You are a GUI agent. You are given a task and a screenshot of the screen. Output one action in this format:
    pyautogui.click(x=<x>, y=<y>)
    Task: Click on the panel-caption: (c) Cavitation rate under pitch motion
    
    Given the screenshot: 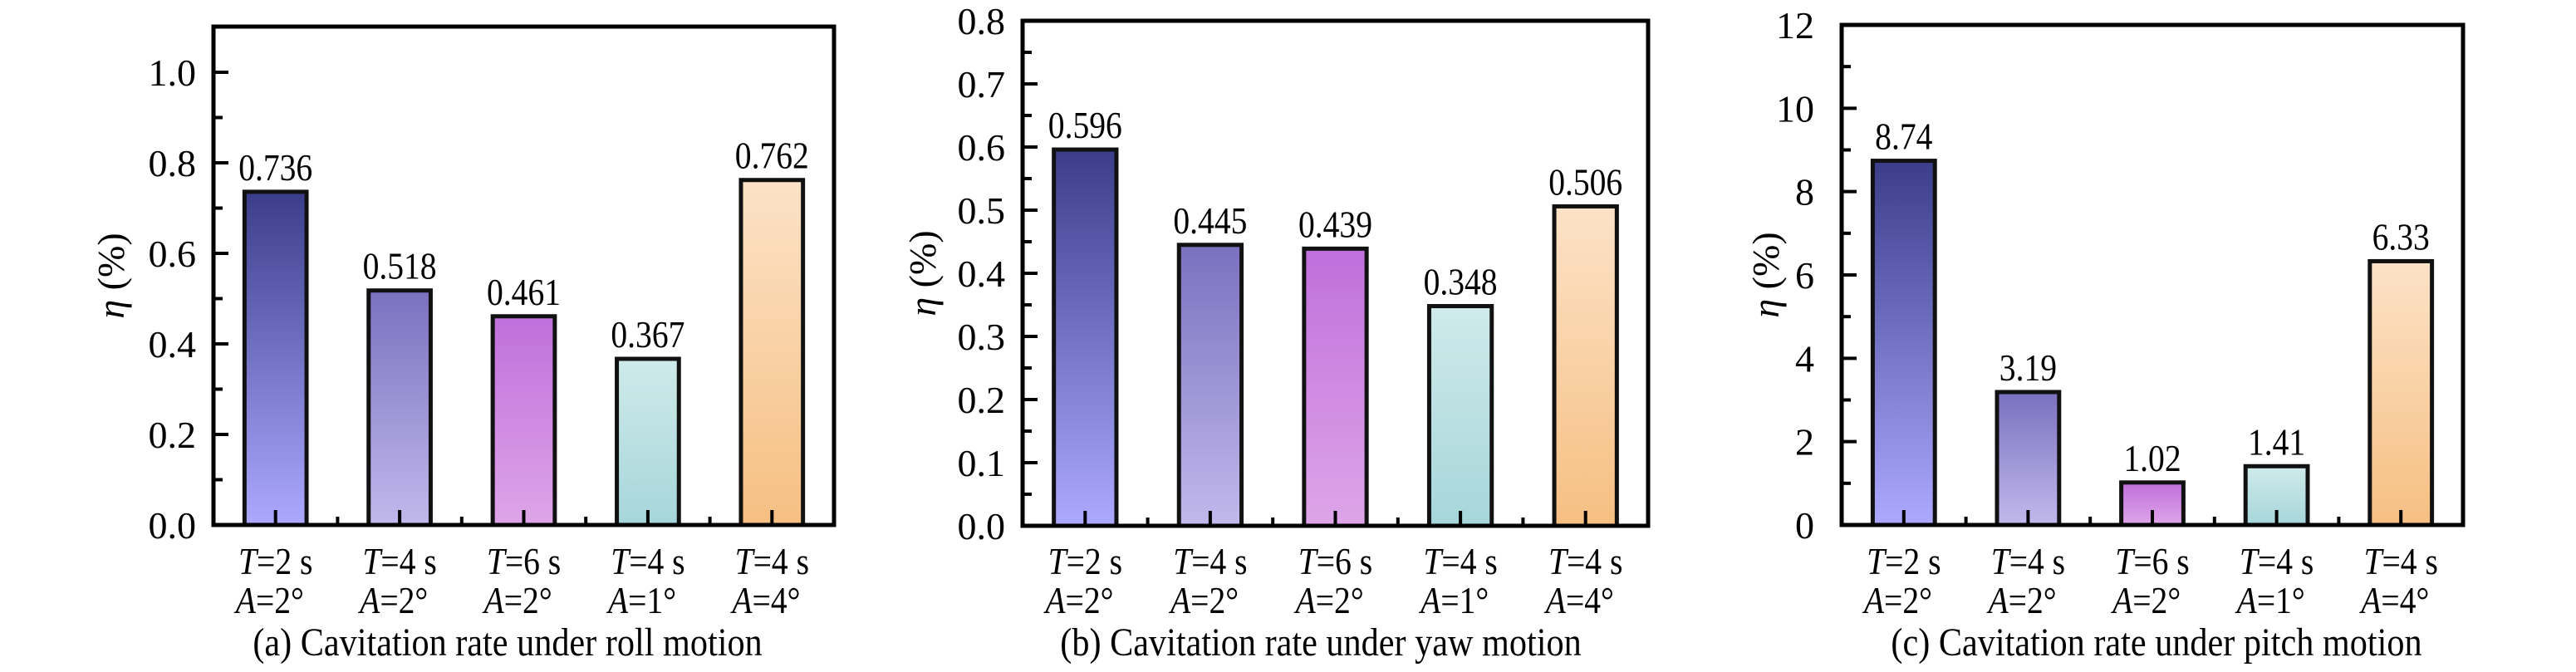 What is the action you would take?
    pyautogui.click(x=2156, y=642)
    